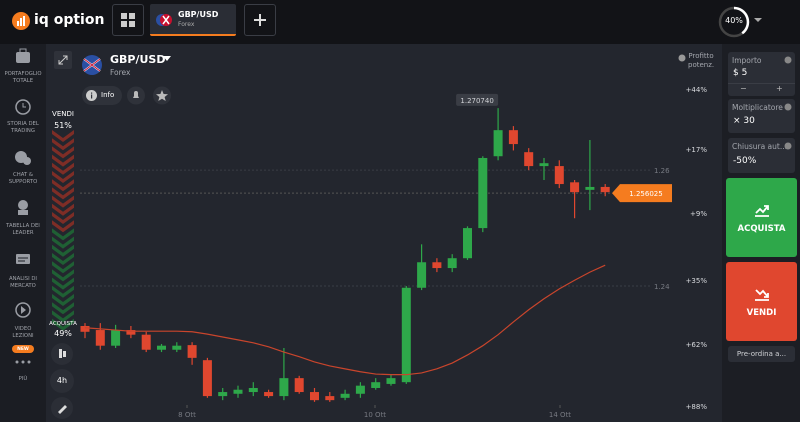 This screenshot has width=800, height=422. What do you see at coordinates (62, 408) in the screenshot?
I see `draw-button` at bounding box center [62, 408].